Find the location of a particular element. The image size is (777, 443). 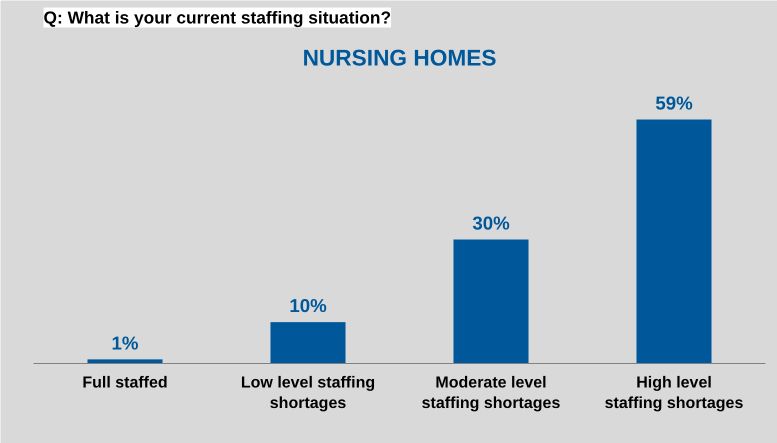

x-tick-label: Moderate level staffing shortages is located at coordinates (491, 393).